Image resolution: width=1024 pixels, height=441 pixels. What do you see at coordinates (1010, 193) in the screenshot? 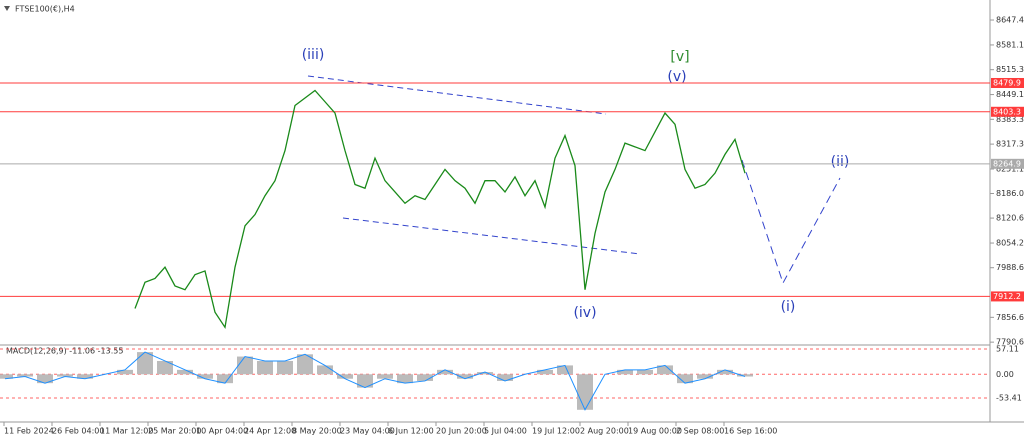
I see `y-tick-label: 8186.0` at bounding box center [1010, 193].